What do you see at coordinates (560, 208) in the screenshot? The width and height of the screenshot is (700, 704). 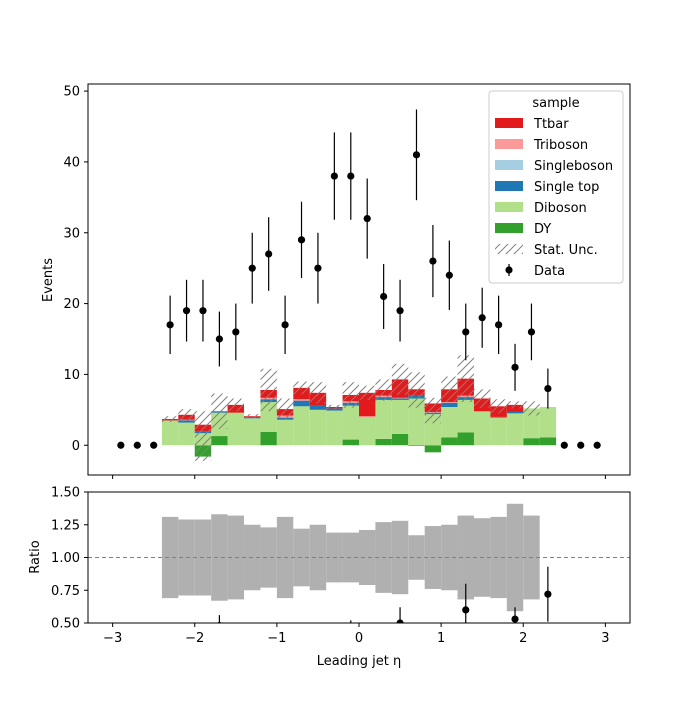 I see `legend-label: Diboson` at bounding box center [560, 208].